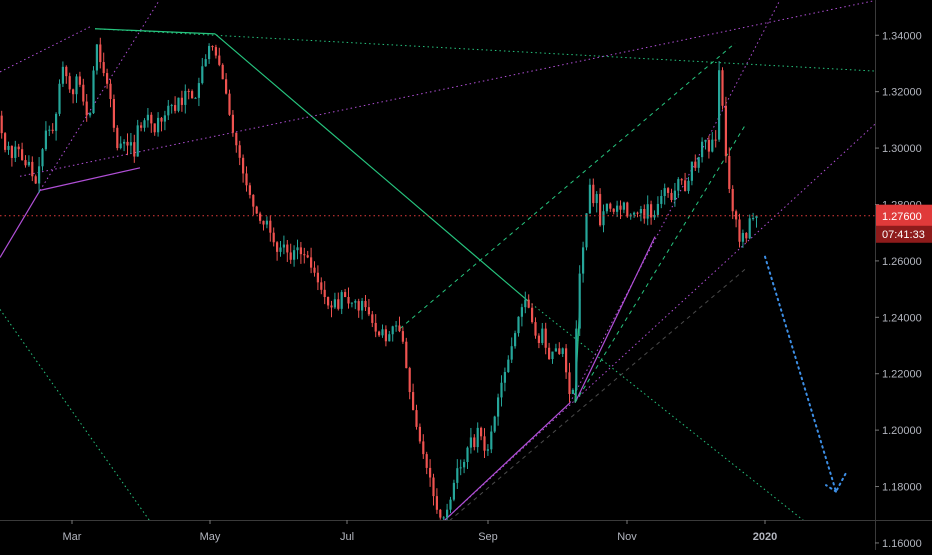  Describe the element at coordinates (488, 537) in the screenshot. I see `x-tick-label: Sep` at that location.